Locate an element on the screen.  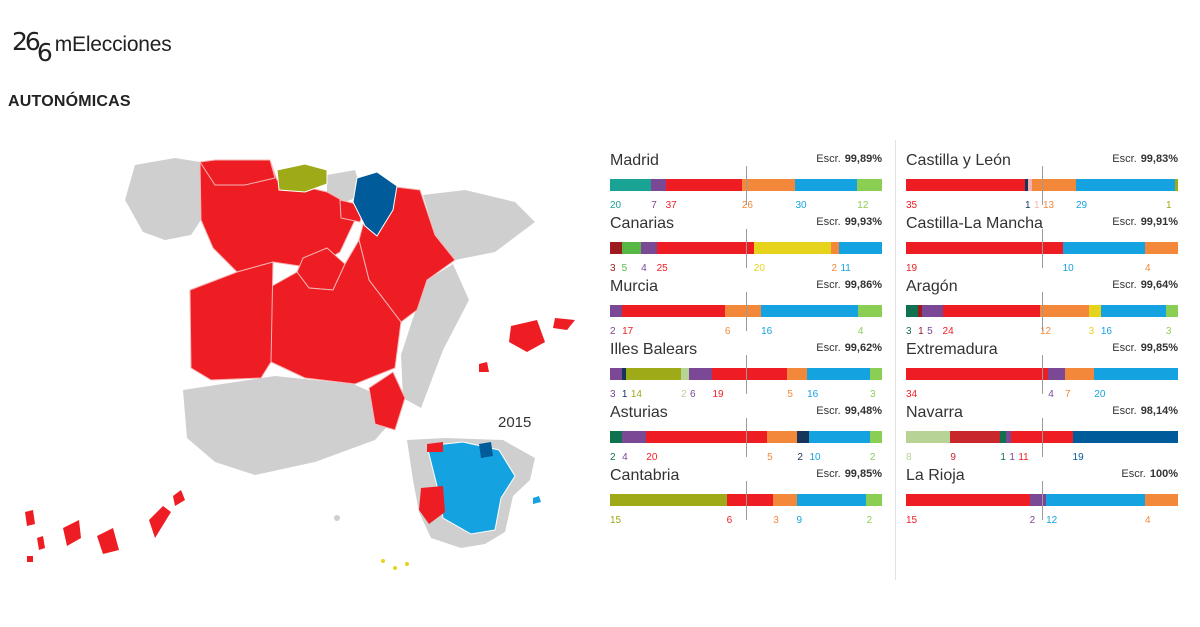
region-castilla-leon is located at coordinates (277, 216).